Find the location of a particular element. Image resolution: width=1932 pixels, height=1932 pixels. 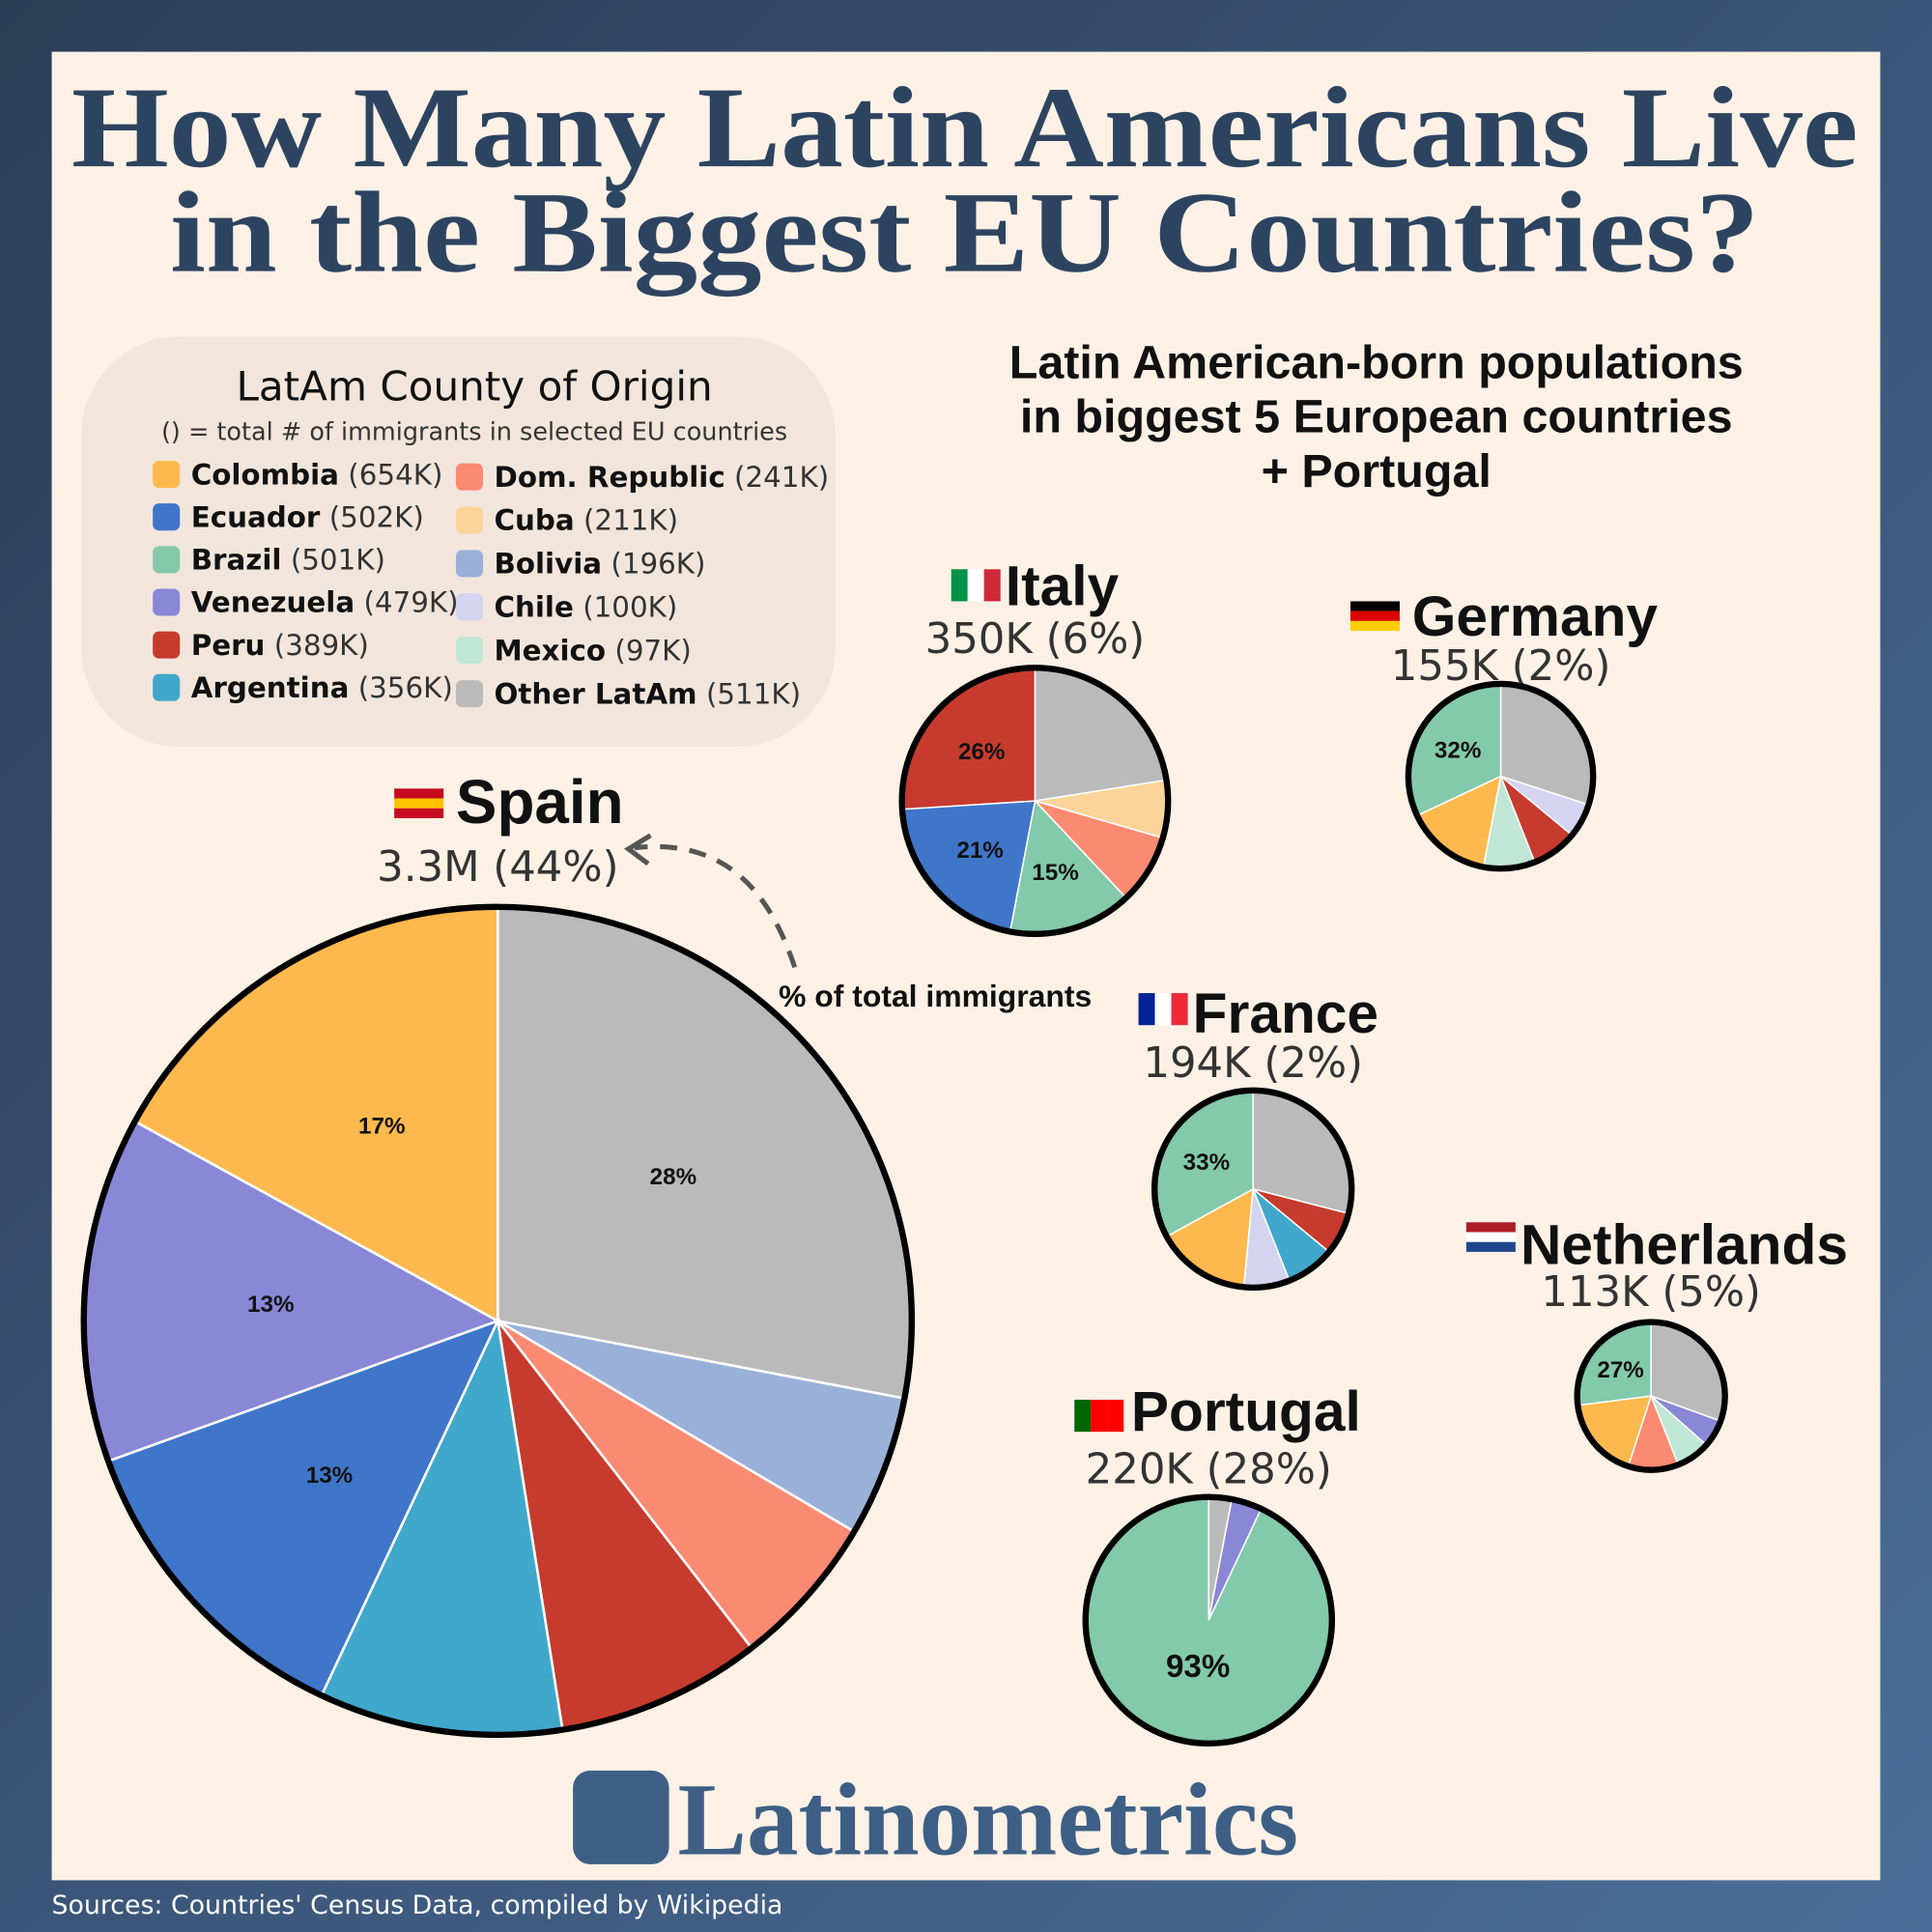

legend-total: (97K) is located at coordinates (652, 650).